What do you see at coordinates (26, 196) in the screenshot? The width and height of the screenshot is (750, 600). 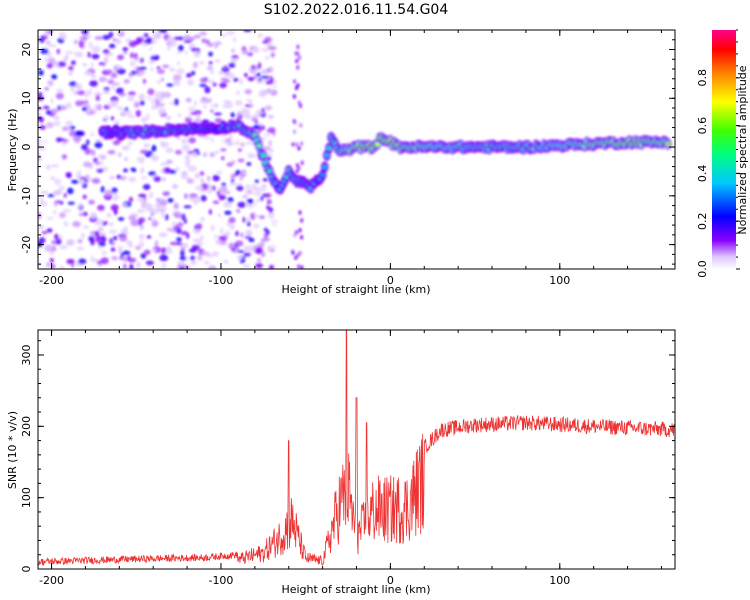 I see `heatmap-ytick-label: -10` at bounding box center [26, 196].